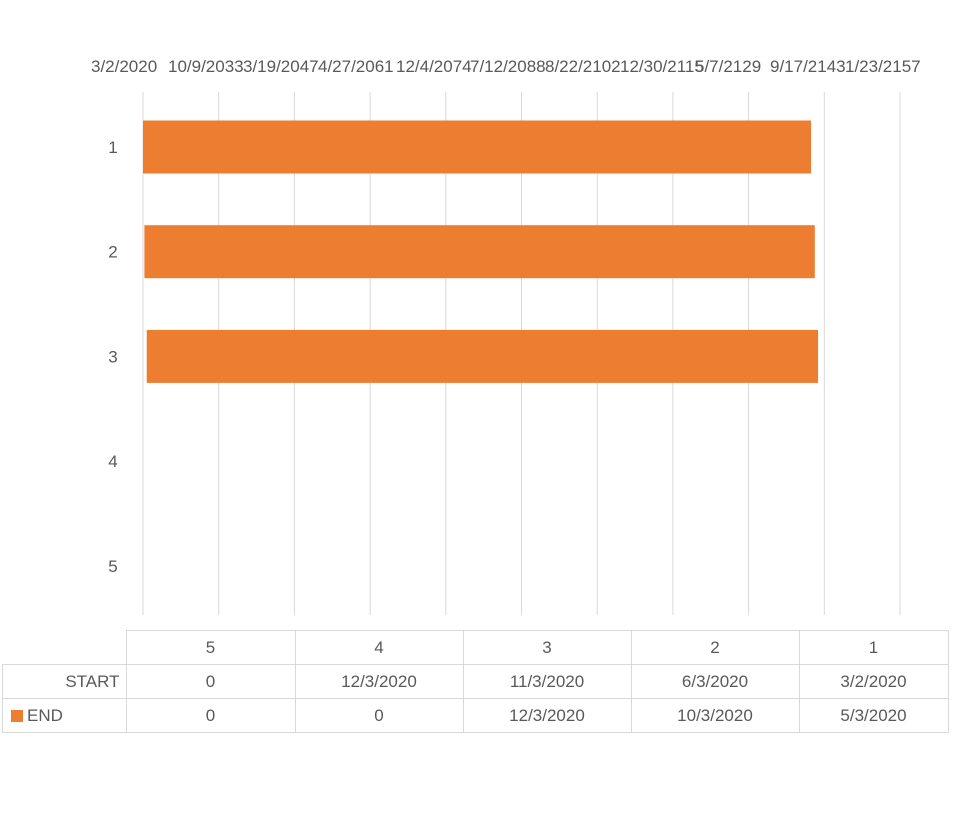  I want to click on table-row-label-with-key: END, so click(64, 715).